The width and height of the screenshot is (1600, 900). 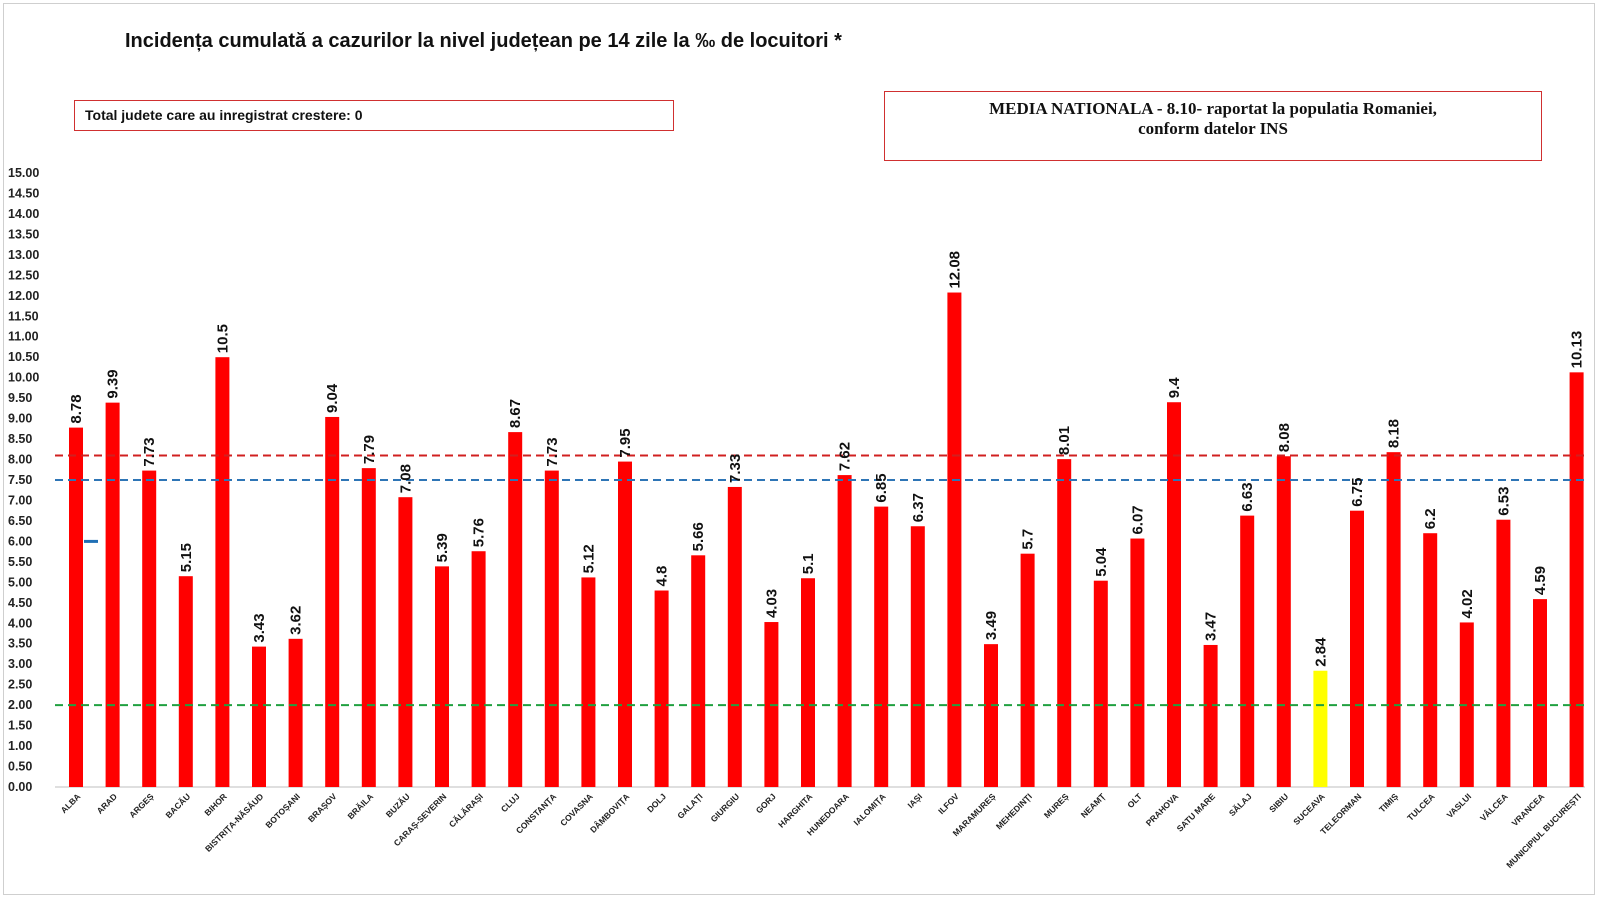 What do you see at coordinates (20, 500) in the screenshot?
I see `y-tick-label: 7.00` at bounding box center [20, 500].